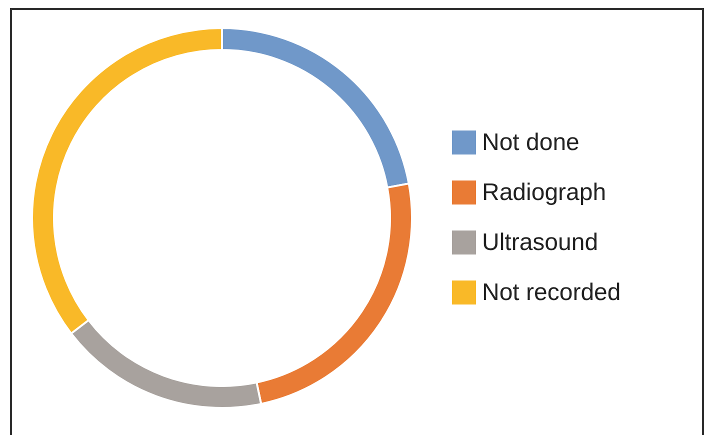 The width and height of the screenshot is (707, 435). What do you see at coordinates (540, 242) in the screenshot?
I see `legend-label: Ultrasound` at bounding box center [540, 242].